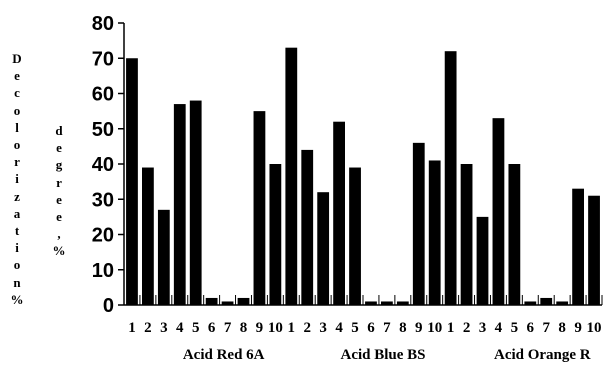 The image size is (606, 365). What do you see at coordinates (103, 130) in the screenshot?
I see `y-tick-label: 50` at bounding box center [103, 130].